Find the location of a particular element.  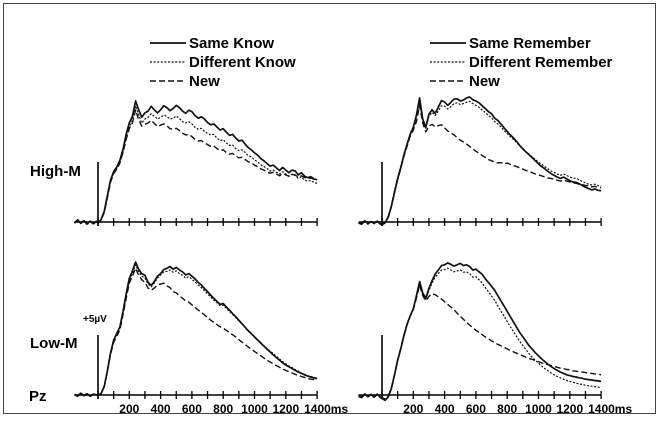

panel-bottom-left is located at coordinates (196, 330).